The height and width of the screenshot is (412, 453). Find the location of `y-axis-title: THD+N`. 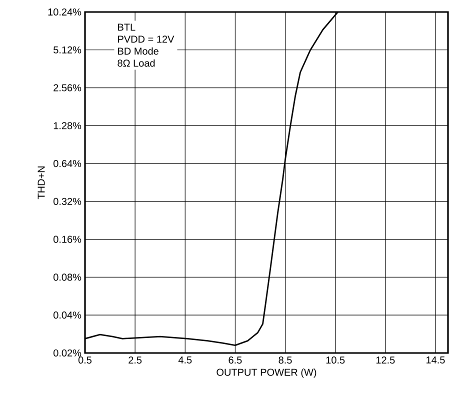

y-axis-title: THD+N is located at coordinates (41, 183).